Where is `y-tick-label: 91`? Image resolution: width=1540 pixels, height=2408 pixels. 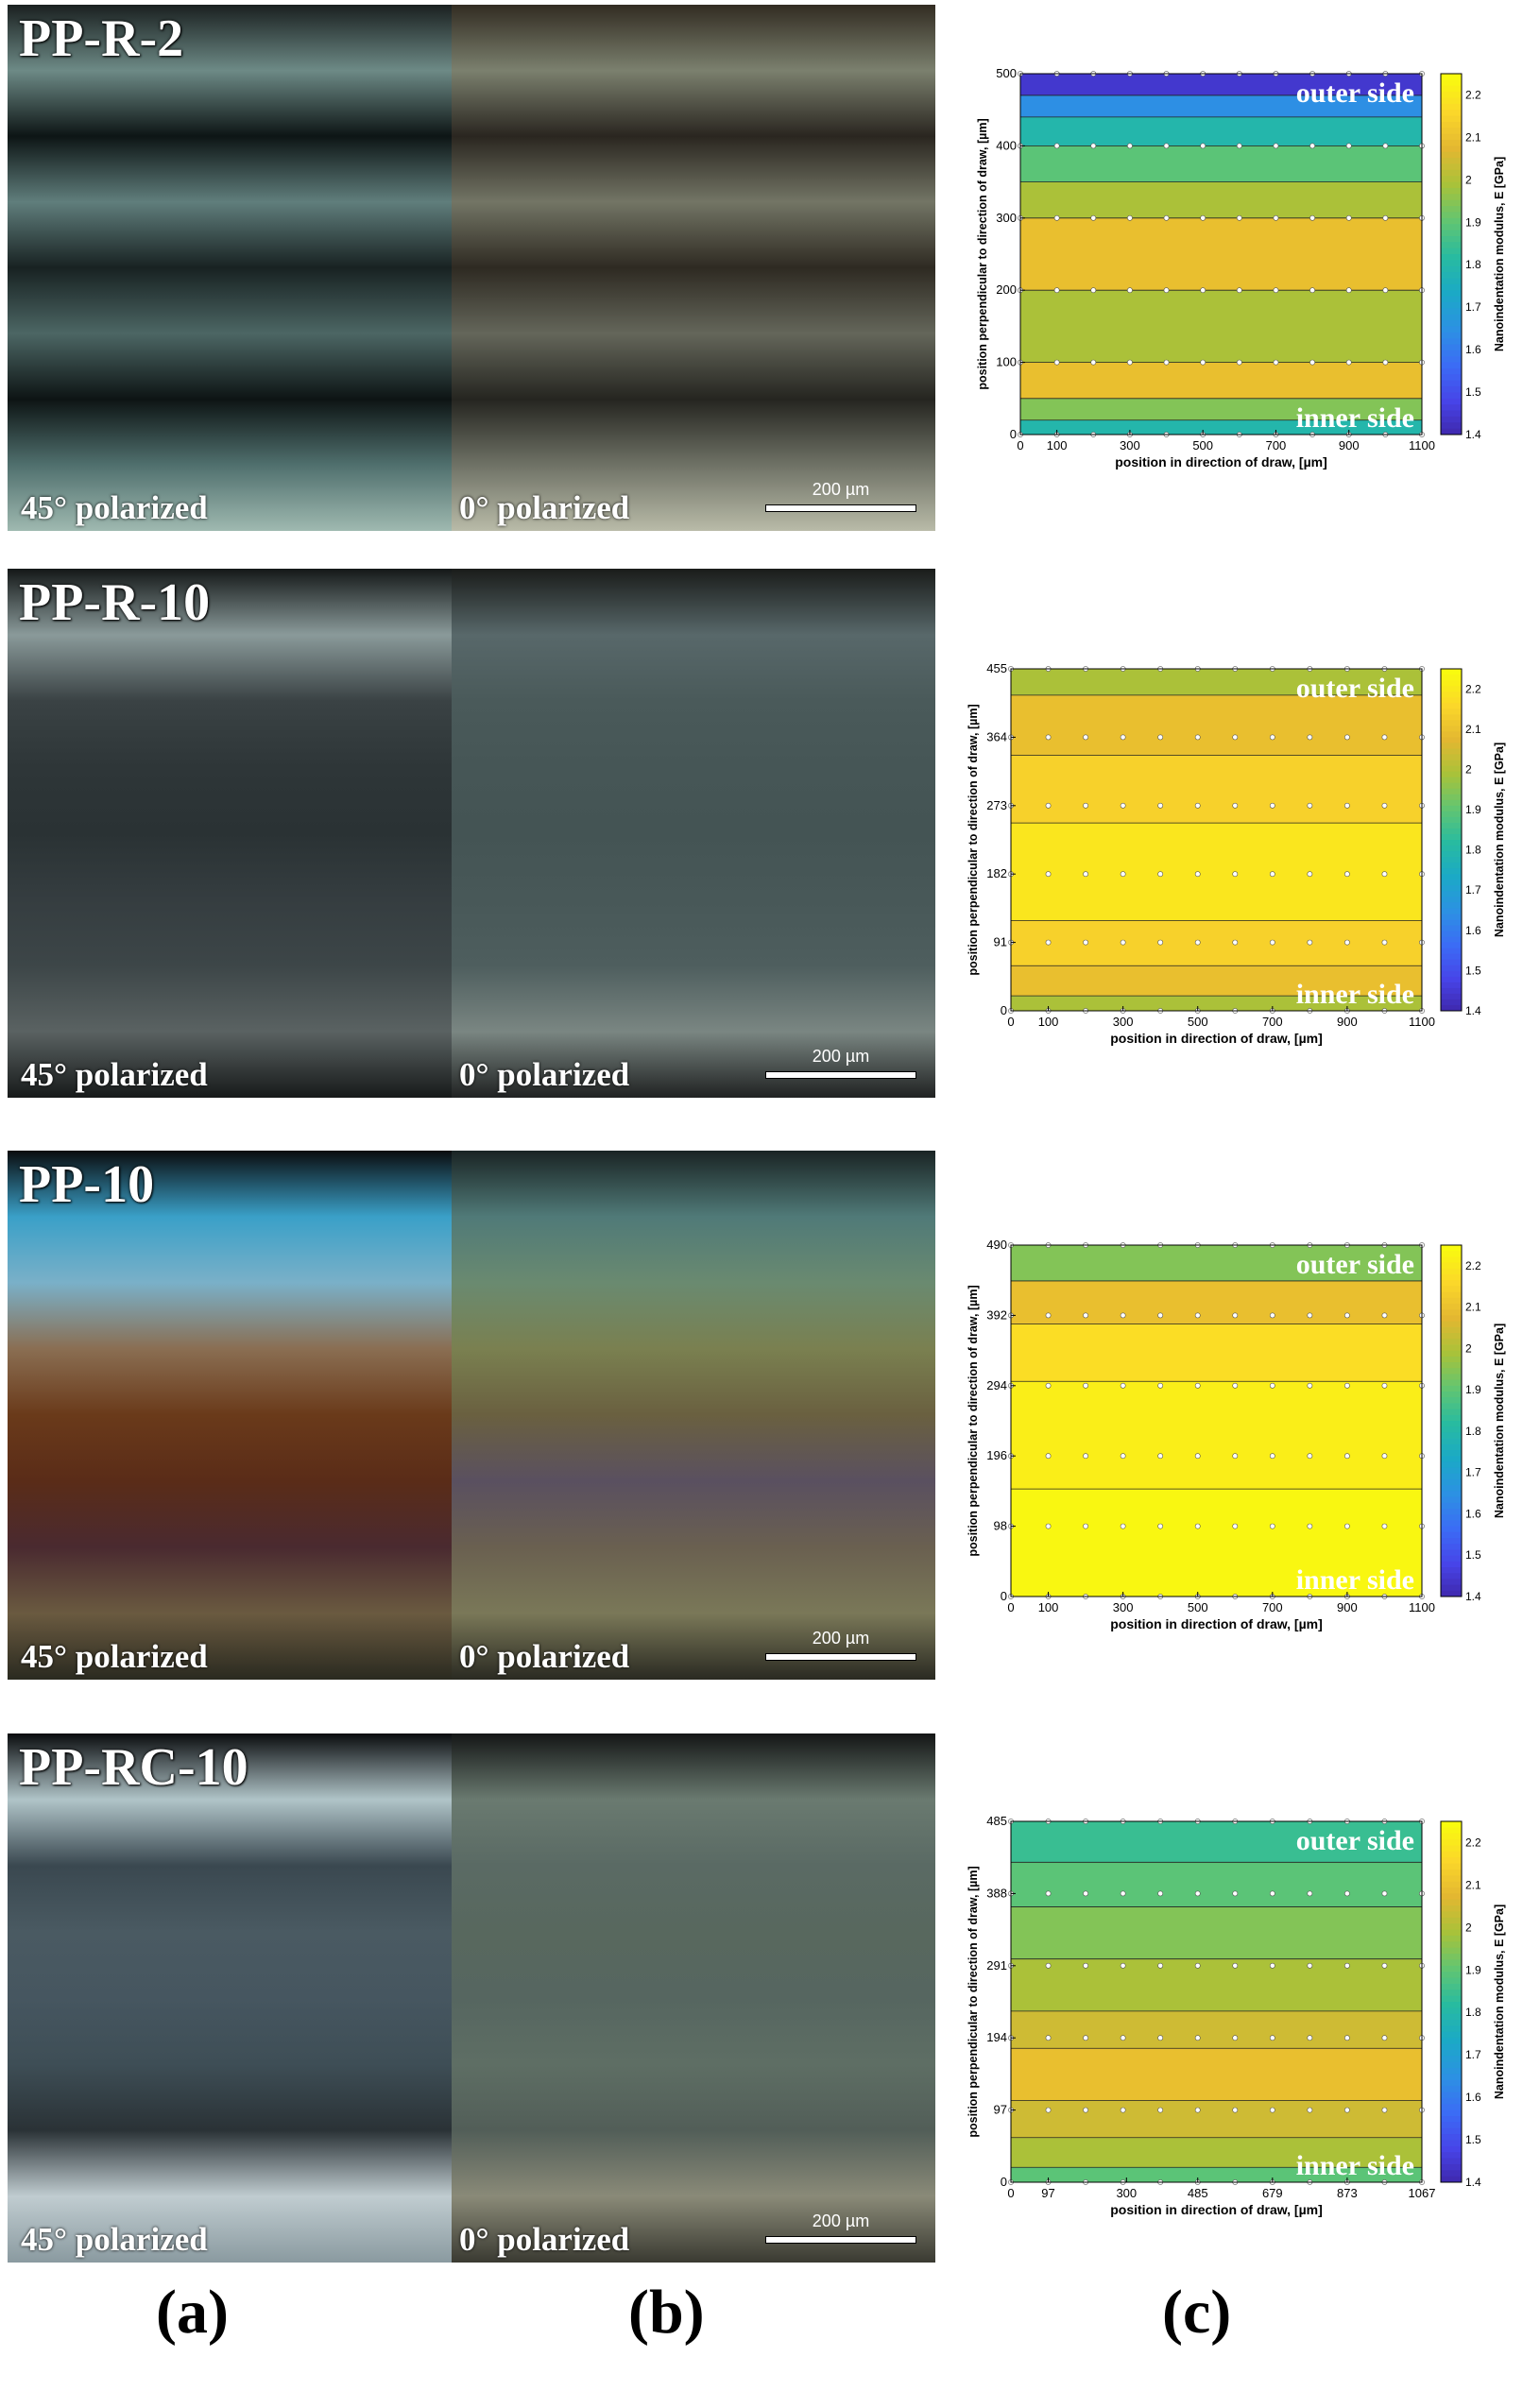 y-tick-label: 91 is located at coordinates (1001, 942).